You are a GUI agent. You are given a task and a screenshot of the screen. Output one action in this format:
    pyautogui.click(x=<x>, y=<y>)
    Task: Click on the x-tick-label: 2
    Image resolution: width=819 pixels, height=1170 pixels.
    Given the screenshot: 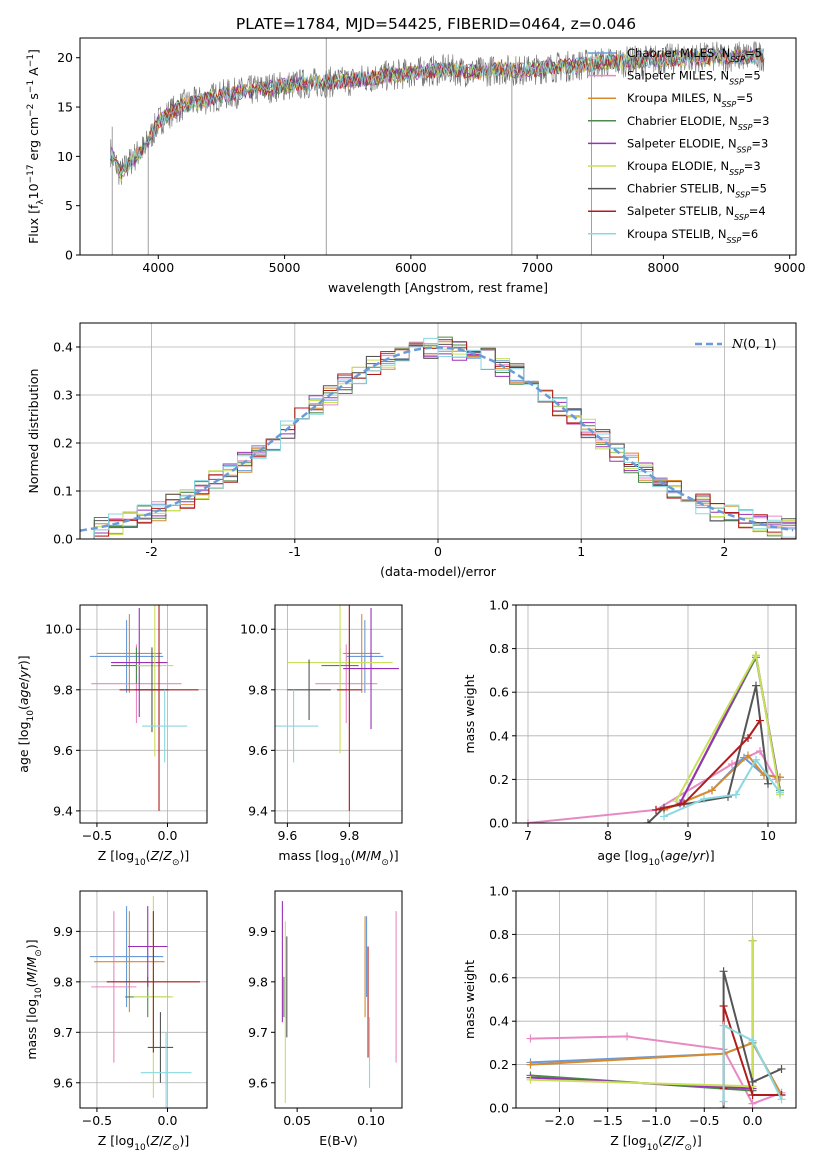 What is the action you would take?
    pyautogui.click(x=724, y=551)
    